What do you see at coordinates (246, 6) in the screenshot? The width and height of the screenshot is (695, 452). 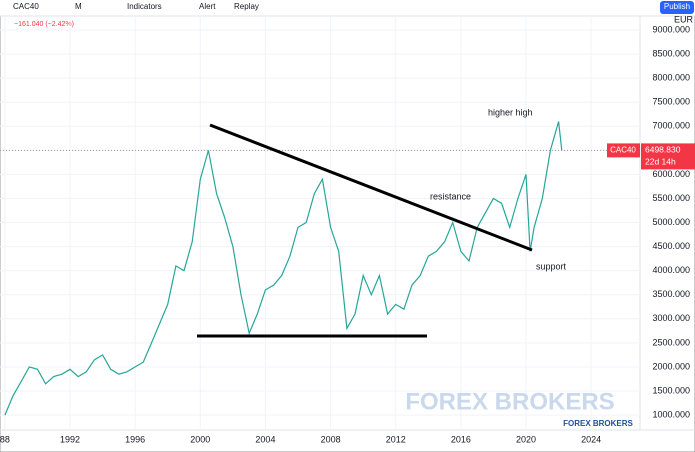 I see `replay: Replay` at bounding box center [246, 6].